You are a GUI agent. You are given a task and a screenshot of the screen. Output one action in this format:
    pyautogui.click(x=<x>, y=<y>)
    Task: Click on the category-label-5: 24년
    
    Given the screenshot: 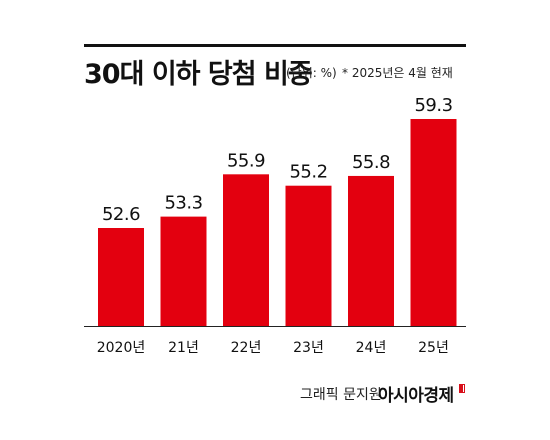 What is the action you would take?
    pyautogui.click(x=371, y=348)
    